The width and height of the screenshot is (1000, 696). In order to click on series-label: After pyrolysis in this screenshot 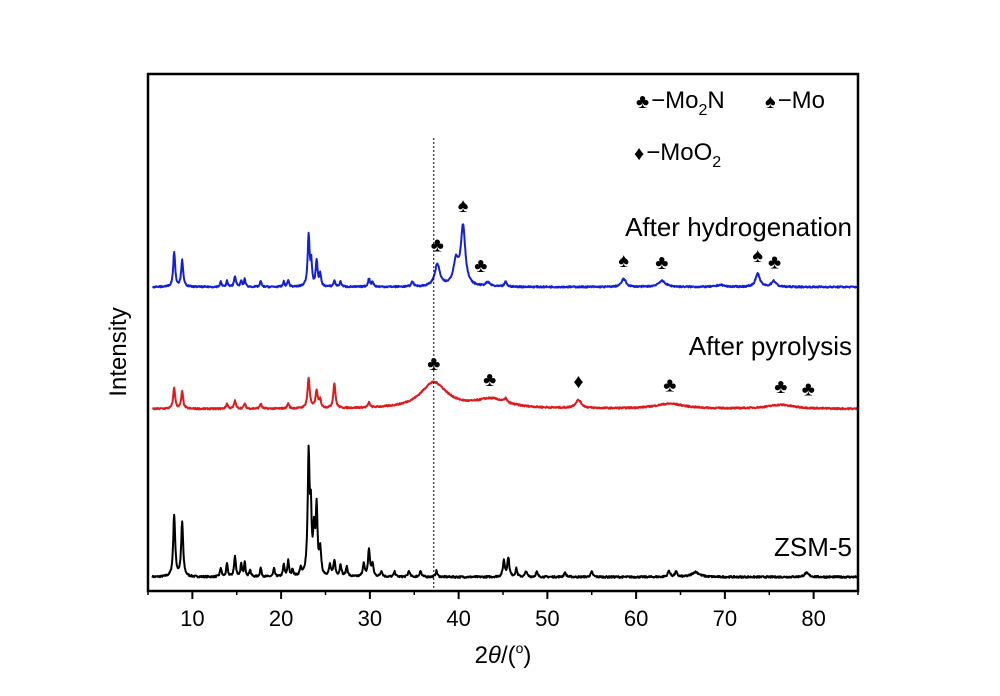, I will do `click(770, 346)`.